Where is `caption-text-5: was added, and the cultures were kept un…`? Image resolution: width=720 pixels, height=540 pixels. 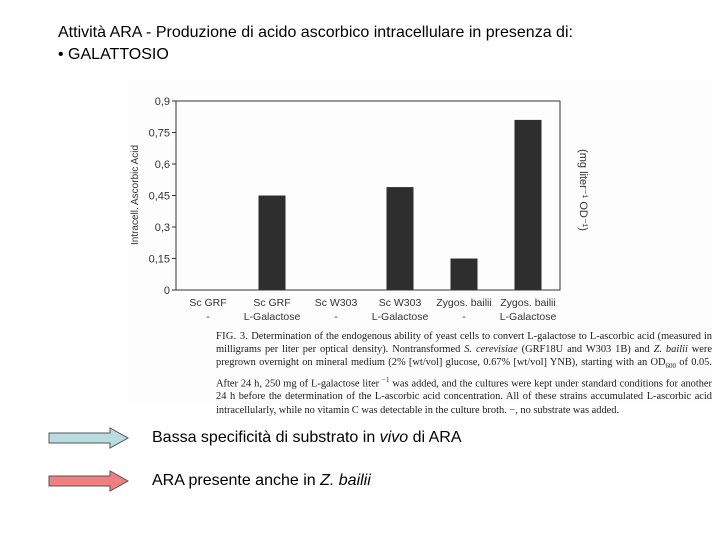
caption-text-5: was added, and the cultures were kept un… is located at coordinates (464, 397).